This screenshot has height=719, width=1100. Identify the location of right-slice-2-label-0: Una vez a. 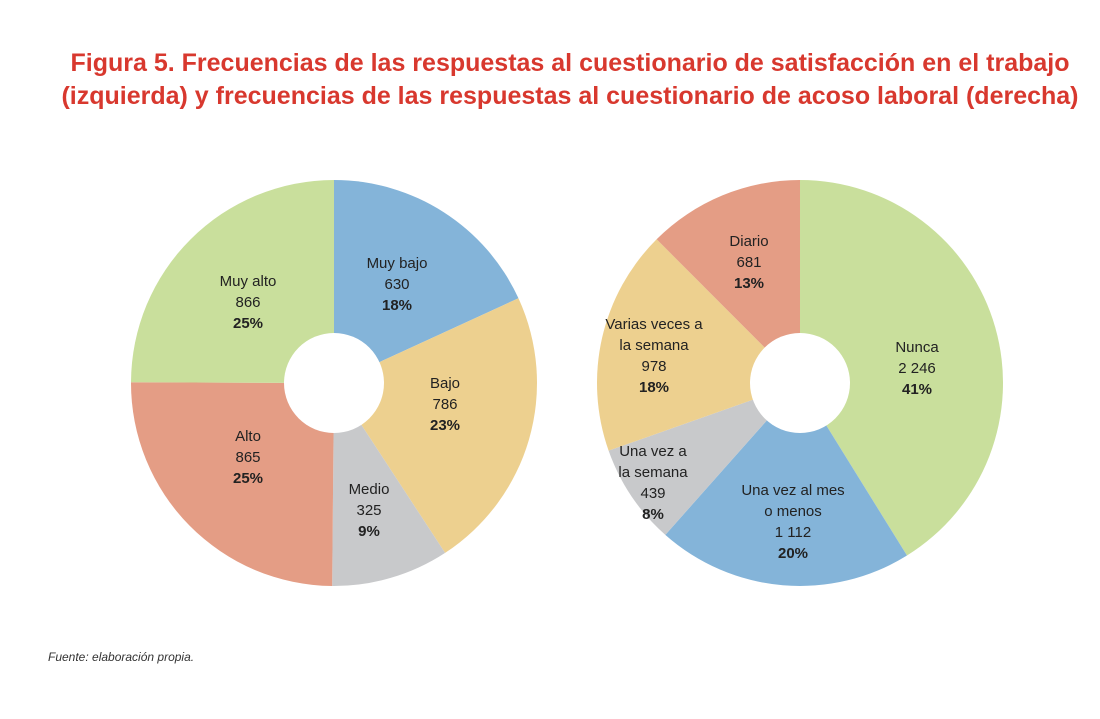
(653, 451).